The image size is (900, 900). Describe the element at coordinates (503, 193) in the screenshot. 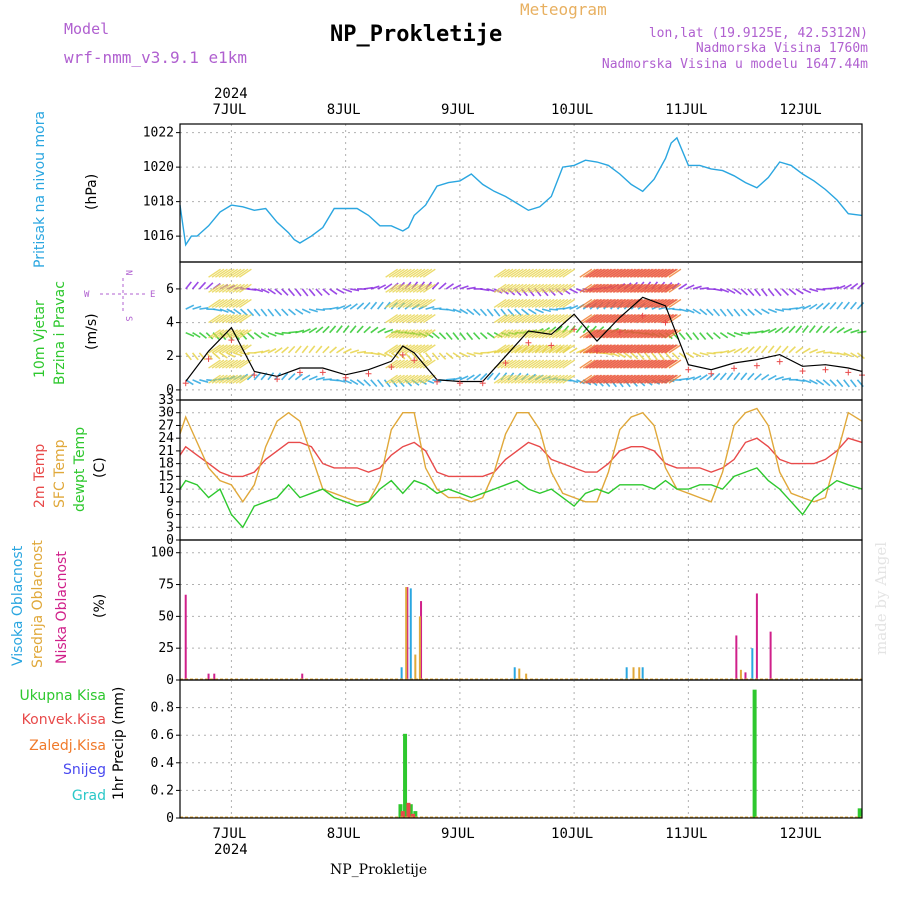

I see `pressure-panel: 1016 1018 1020 1022` at that location.